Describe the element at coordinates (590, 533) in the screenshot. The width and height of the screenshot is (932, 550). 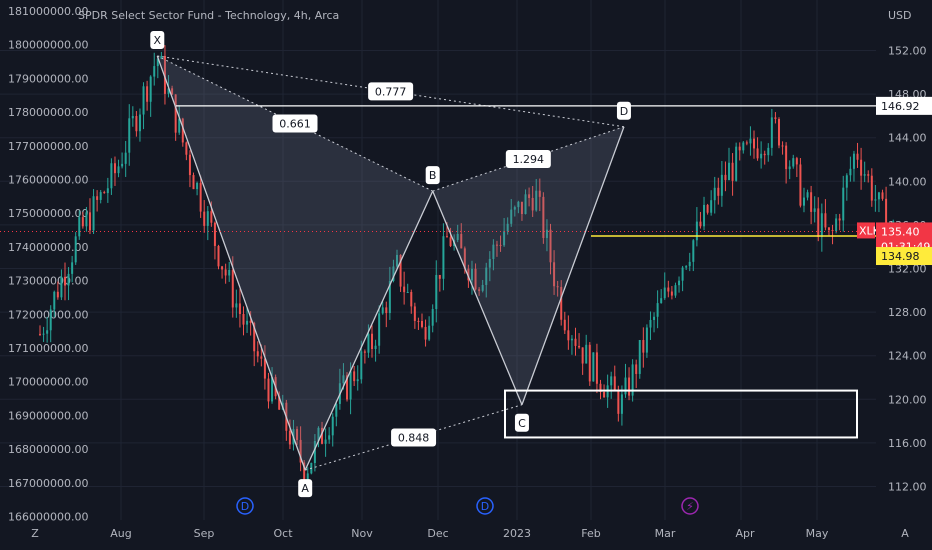
I see `x-axis-tick: Feb` at that location.